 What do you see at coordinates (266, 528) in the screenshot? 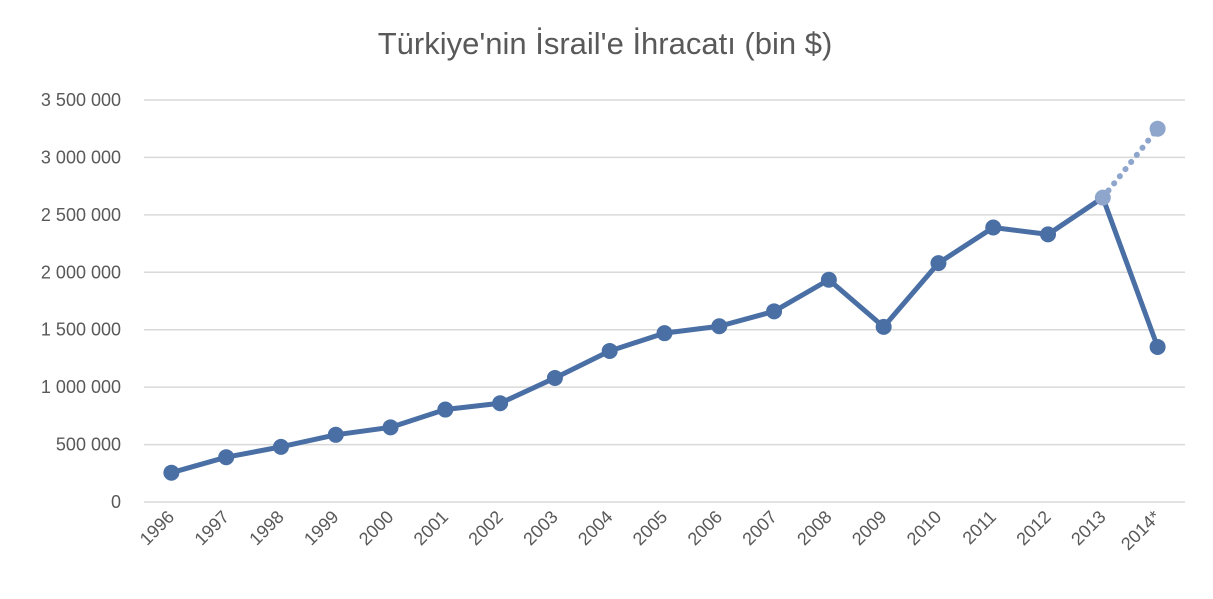
I see `x-tick-label: 1998` at bounding box center [266, 528].